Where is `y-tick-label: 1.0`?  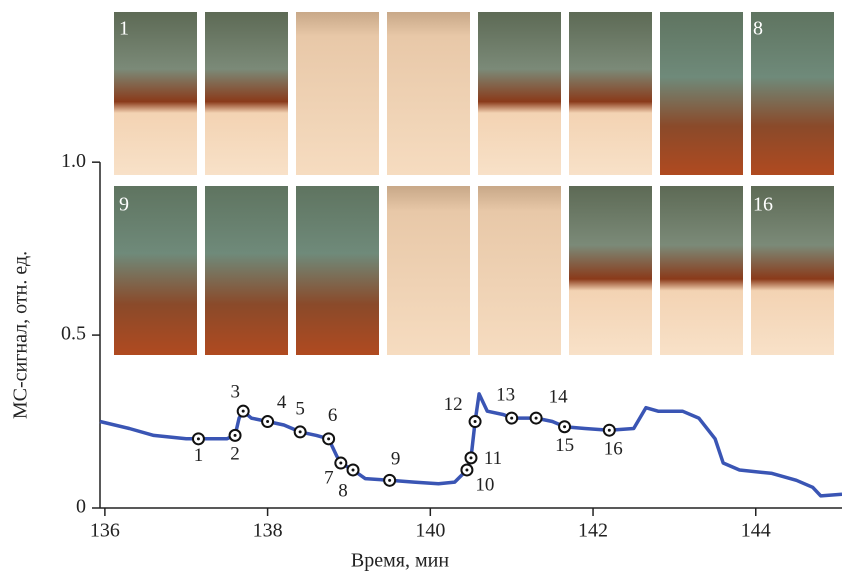 y-tick-label: 1.0 is located at coordinates (73, 161).